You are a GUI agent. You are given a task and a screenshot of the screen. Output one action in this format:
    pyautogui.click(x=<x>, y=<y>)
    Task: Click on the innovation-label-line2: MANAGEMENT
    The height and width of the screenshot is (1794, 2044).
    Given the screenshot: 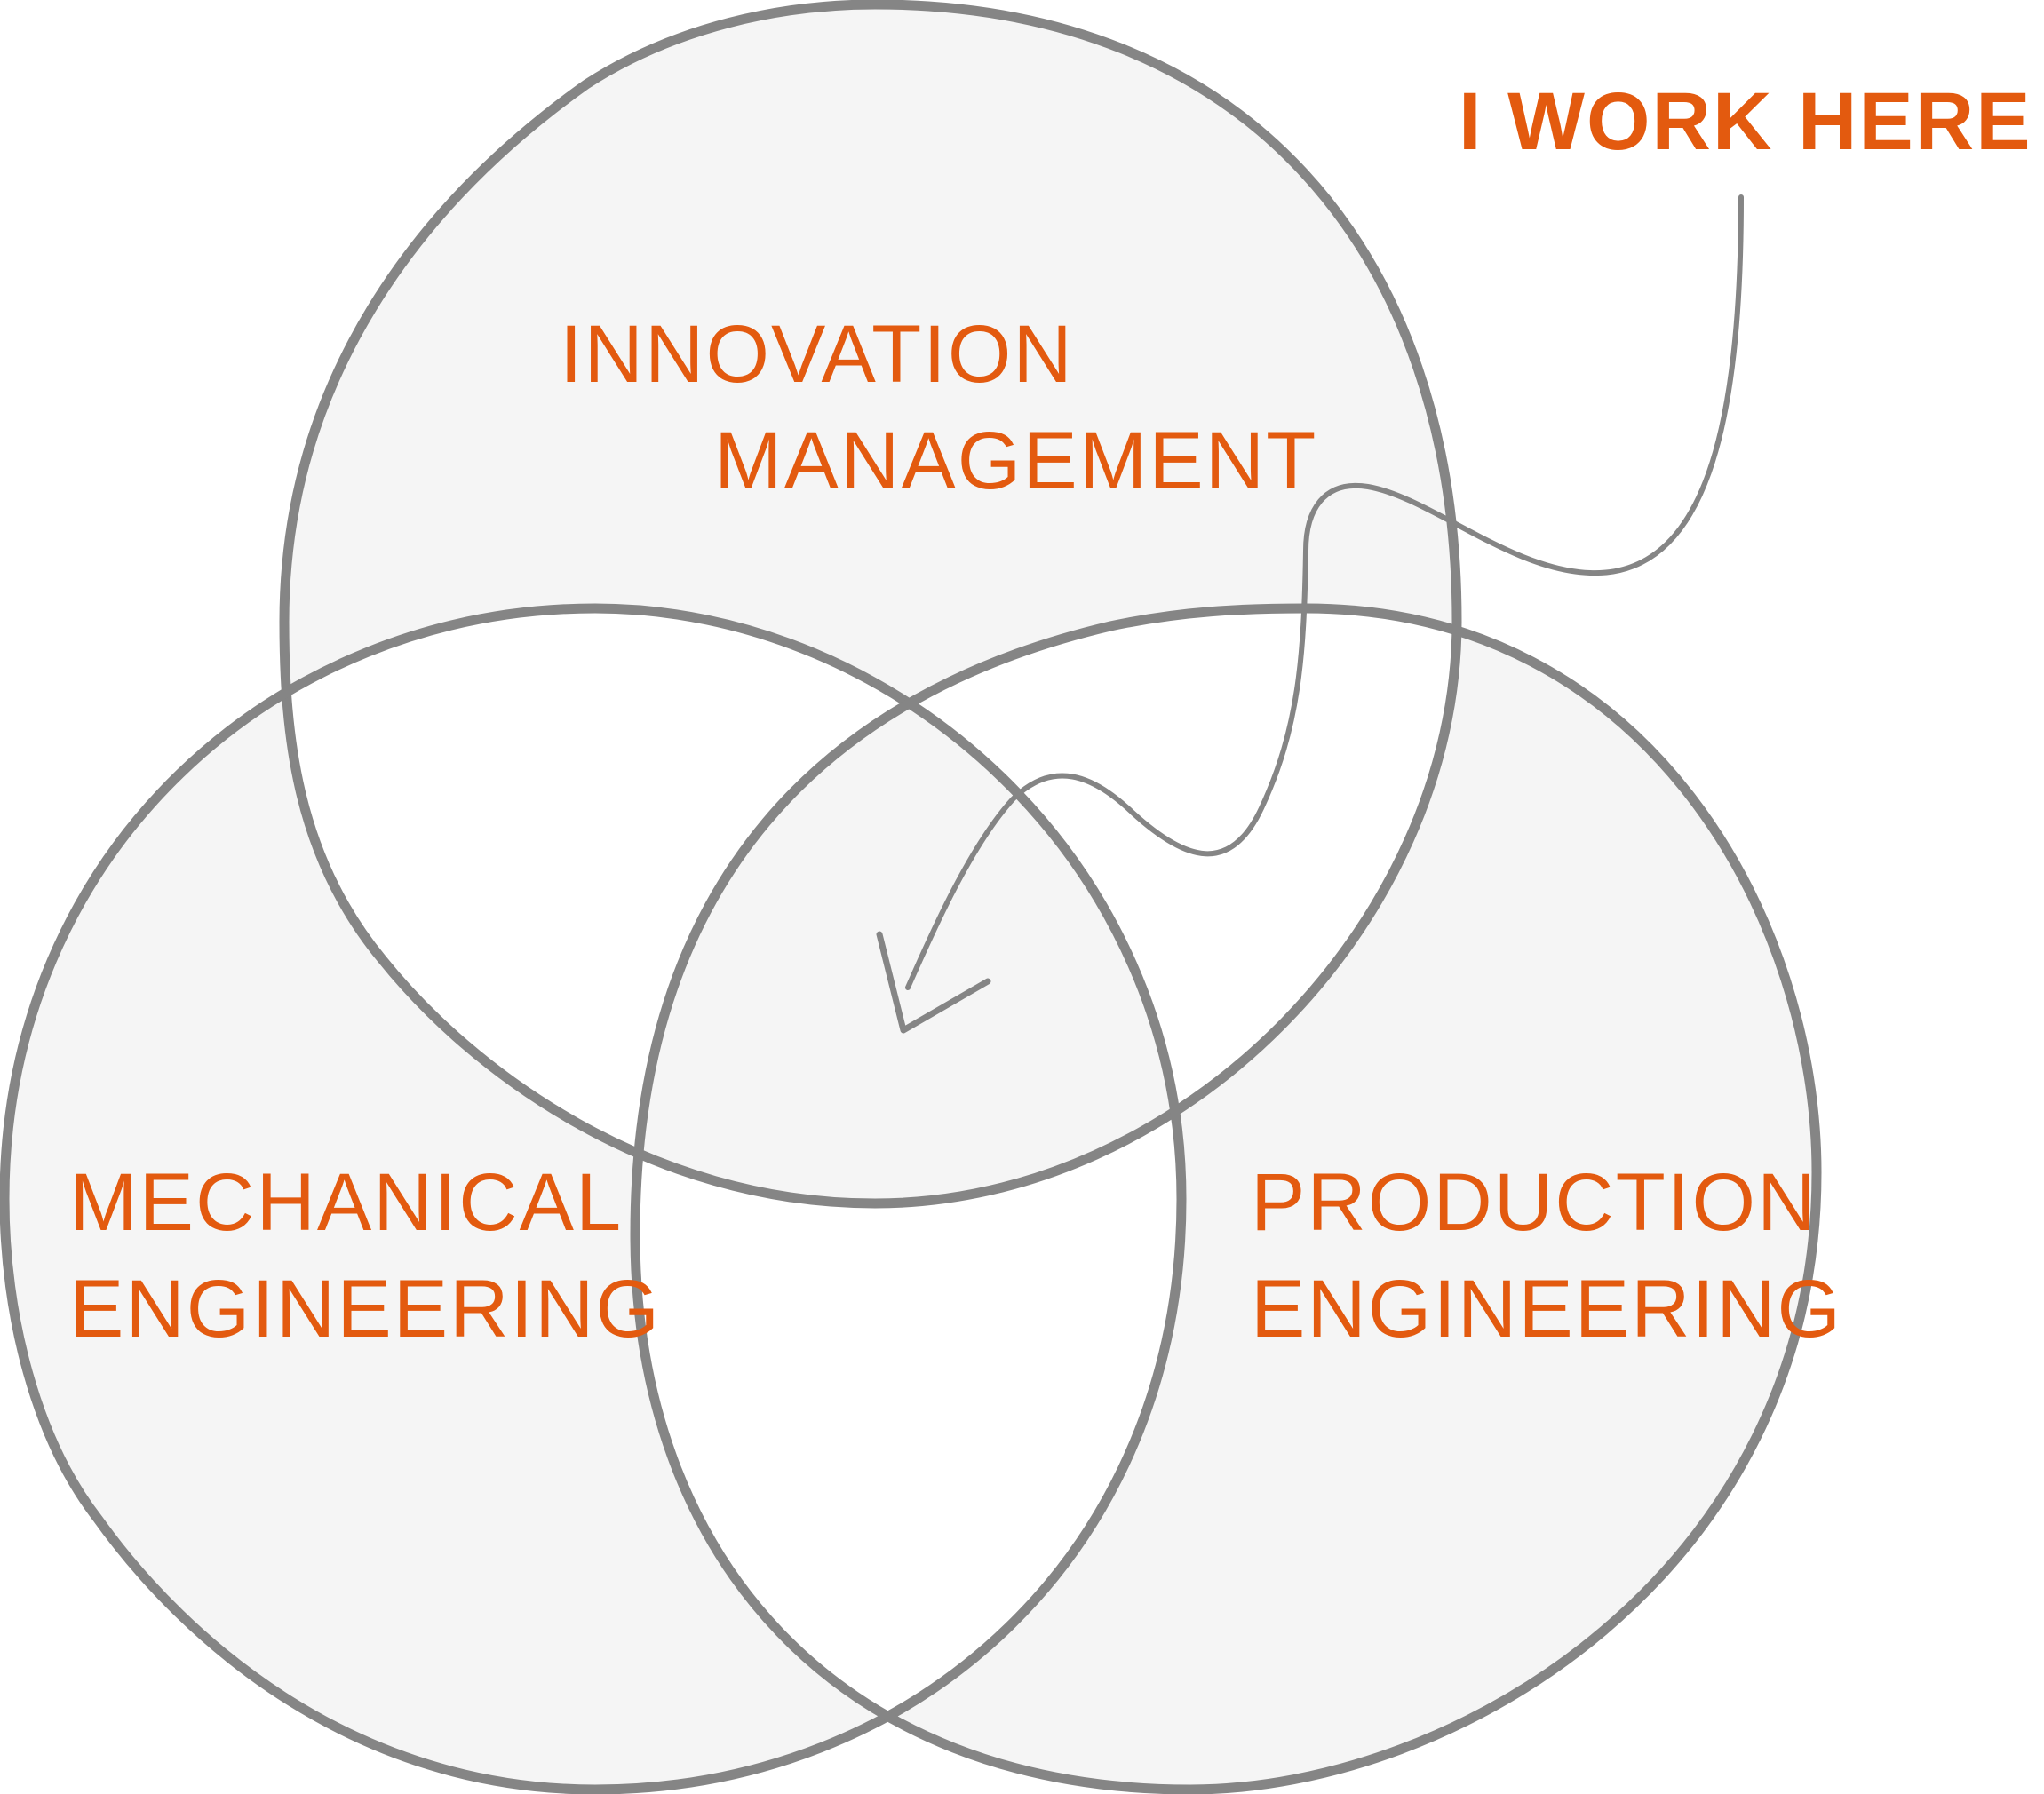 What is the action you would take?
    pyautogui.click(x=1016, y=461)
    